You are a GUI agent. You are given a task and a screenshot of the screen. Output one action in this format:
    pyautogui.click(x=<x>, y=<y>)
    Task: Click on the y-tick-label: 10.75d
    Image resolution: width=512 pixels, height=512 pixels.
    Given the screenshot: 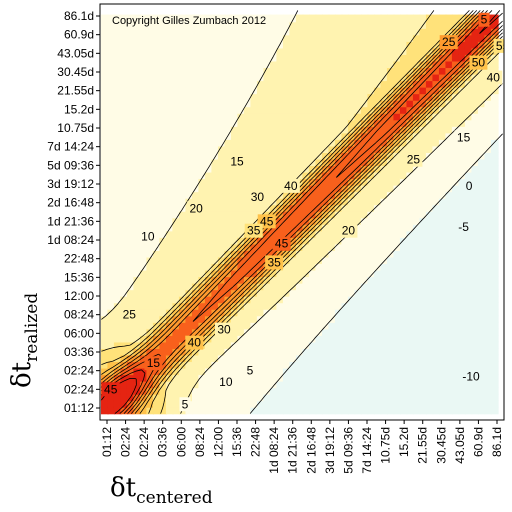 What is the action you would take?
    pyautogui.click(x=75, y=128)
    